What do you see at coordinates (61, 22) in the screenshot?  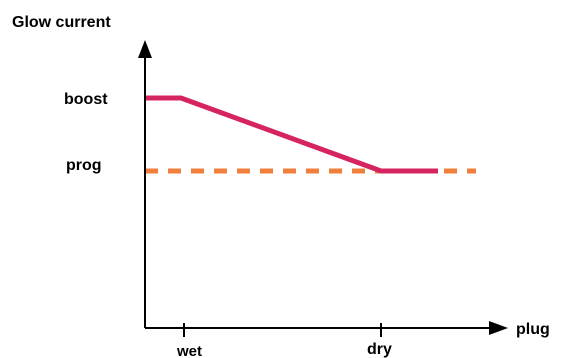 I see `y-axis-title: Glow current` at bounding box center [61, 22].